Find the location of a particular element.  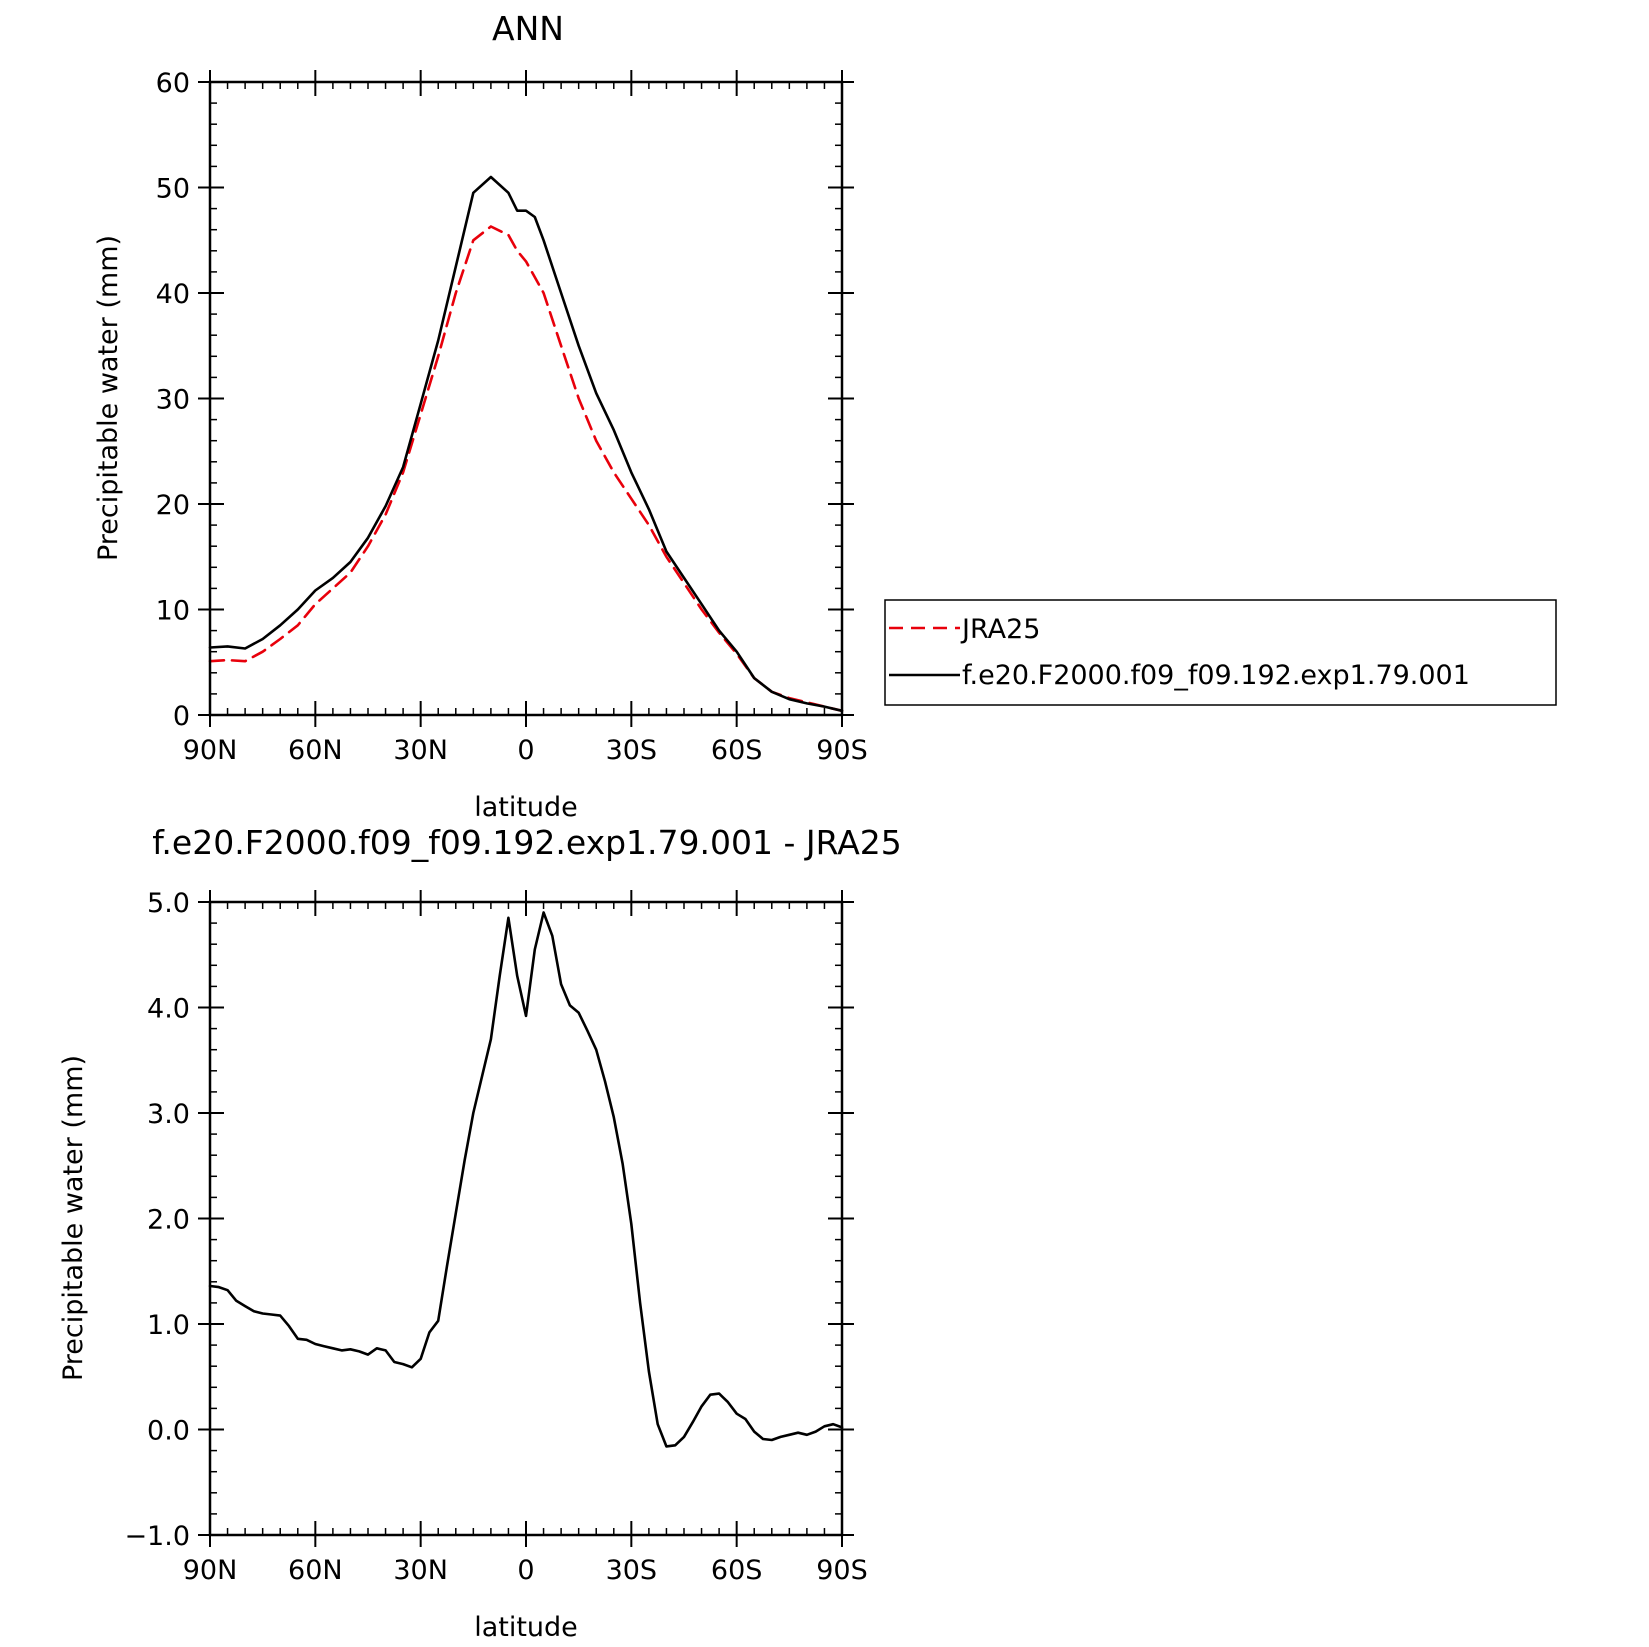

y-tick-label: 40 is located at coordinates (173, 294).